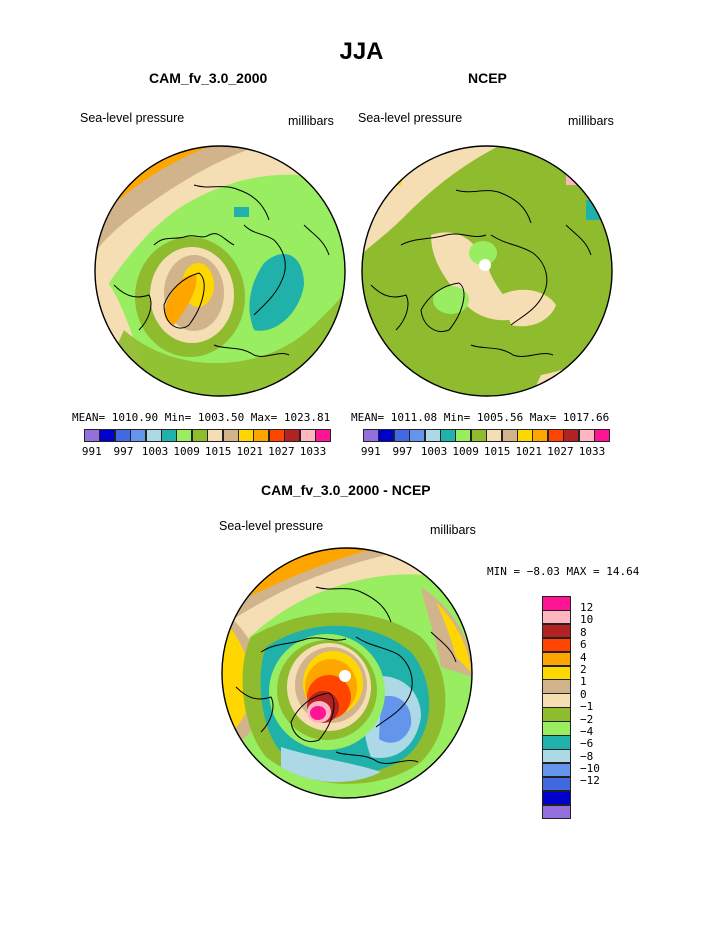 Image resolution: width=723 pixels, height=935 pixels. I want to click on colorbar-tick-label: 6, so click(583, 645).